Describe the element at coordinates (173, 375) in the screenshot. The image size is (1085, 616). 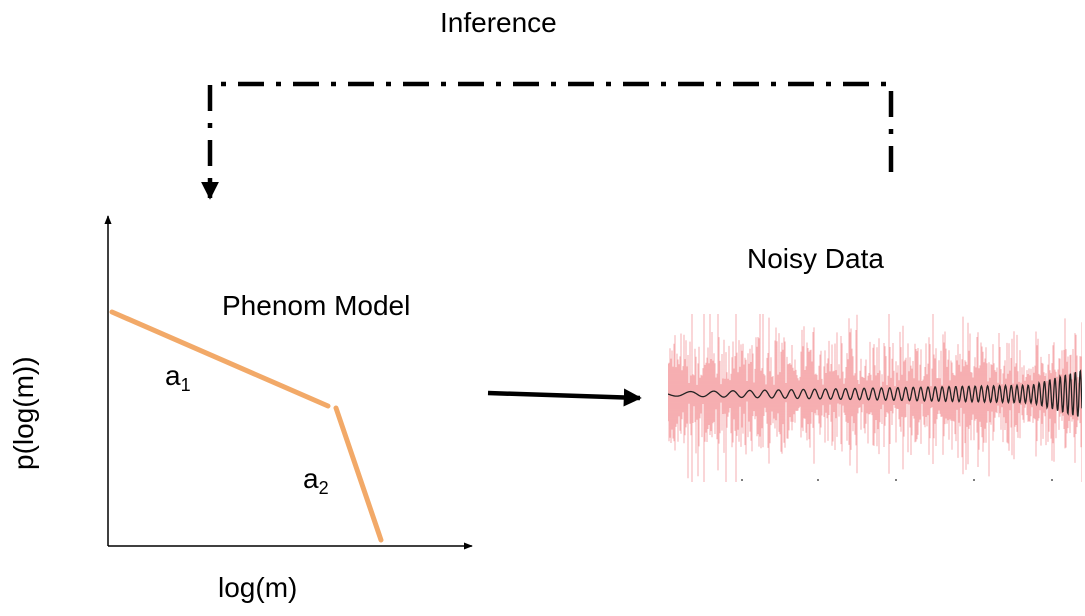
I see `segment-a1-symbol: a` at that location.